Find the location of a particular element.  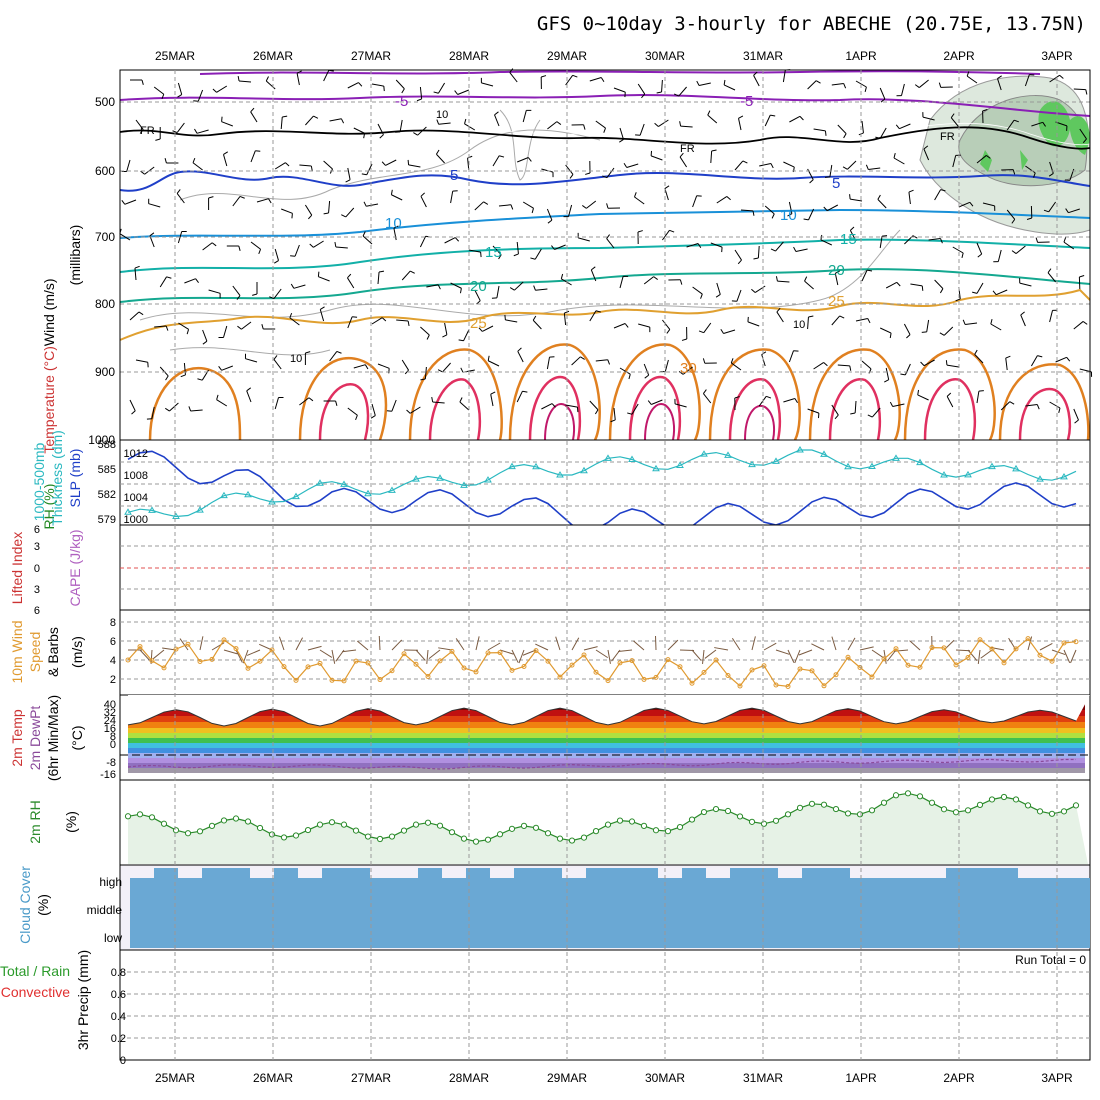

date-top-31mar: 31MAR is located at coordinates (763, 56).